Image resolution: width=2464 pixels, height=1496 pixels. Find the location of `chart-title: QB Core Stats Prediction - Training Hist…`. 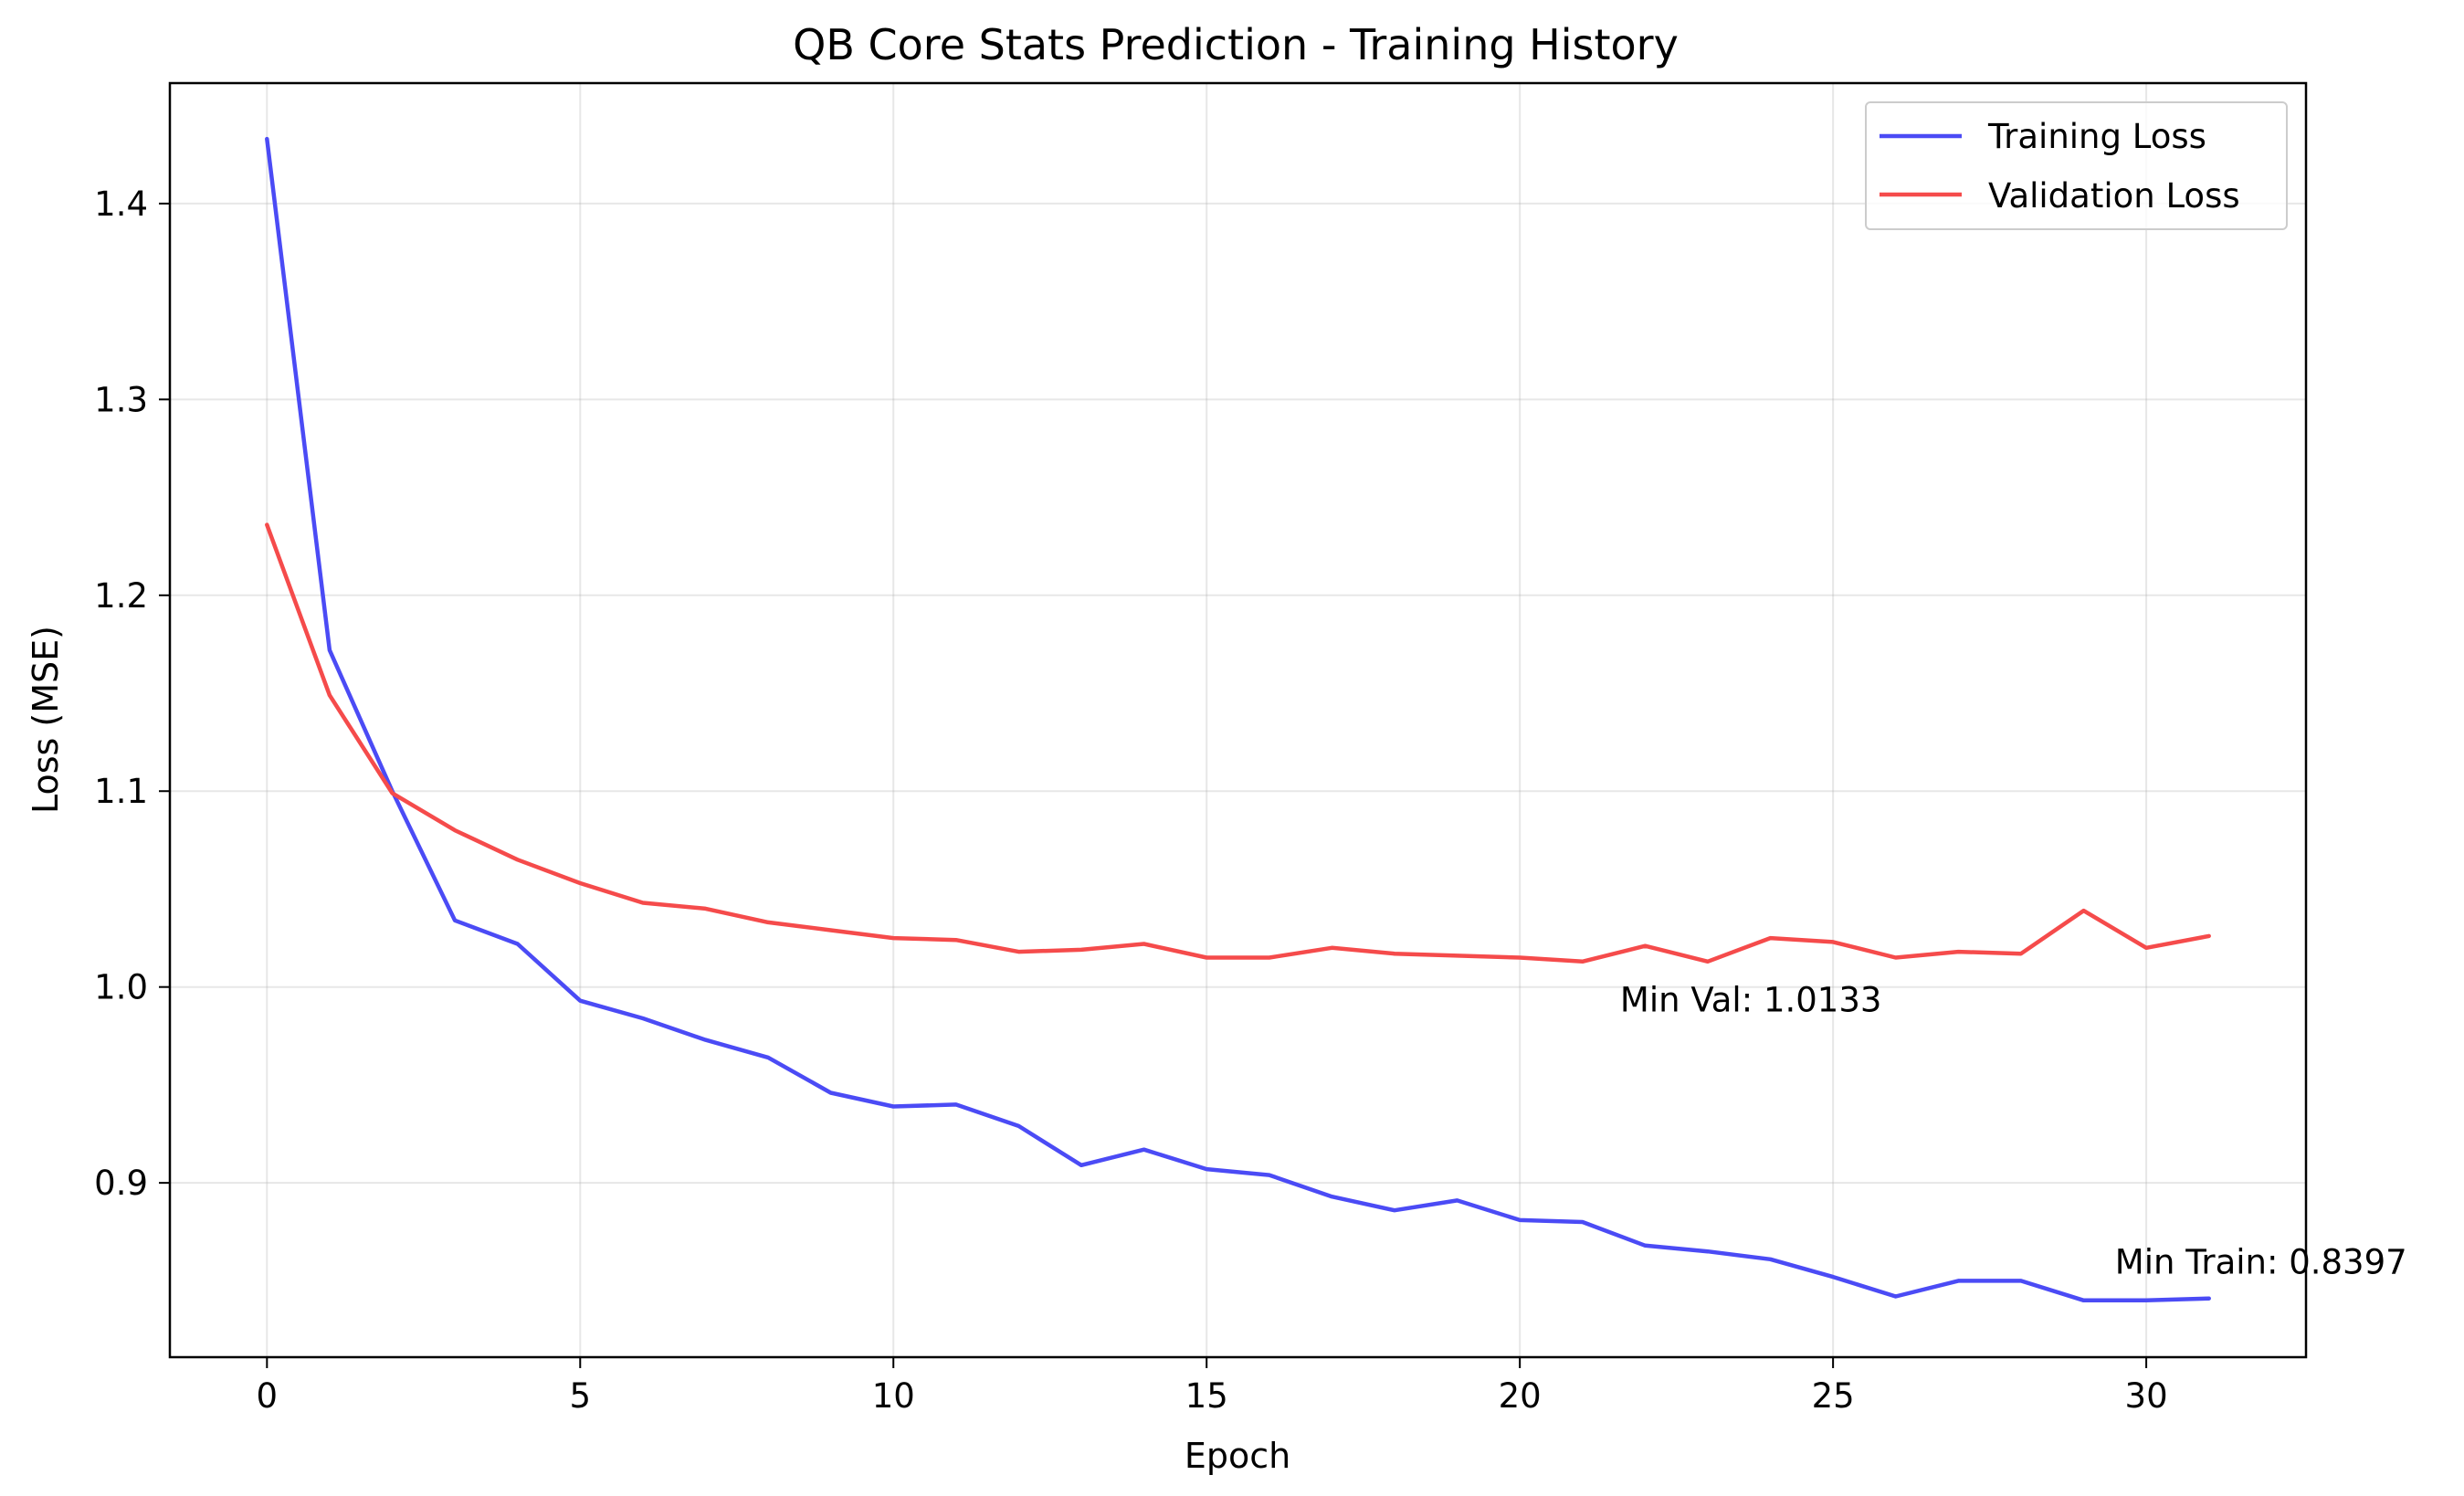

chart-title: QB Core Stats Prediction - Training Hist… is located at coordinates (1236, 44).